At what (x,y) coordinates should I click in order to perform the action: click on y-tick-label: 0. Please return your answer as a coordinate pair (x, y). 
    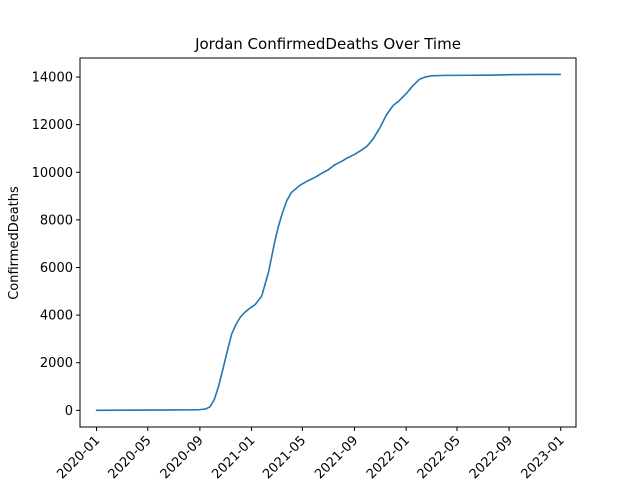
    Looking at the image, I should click on (69, 411).